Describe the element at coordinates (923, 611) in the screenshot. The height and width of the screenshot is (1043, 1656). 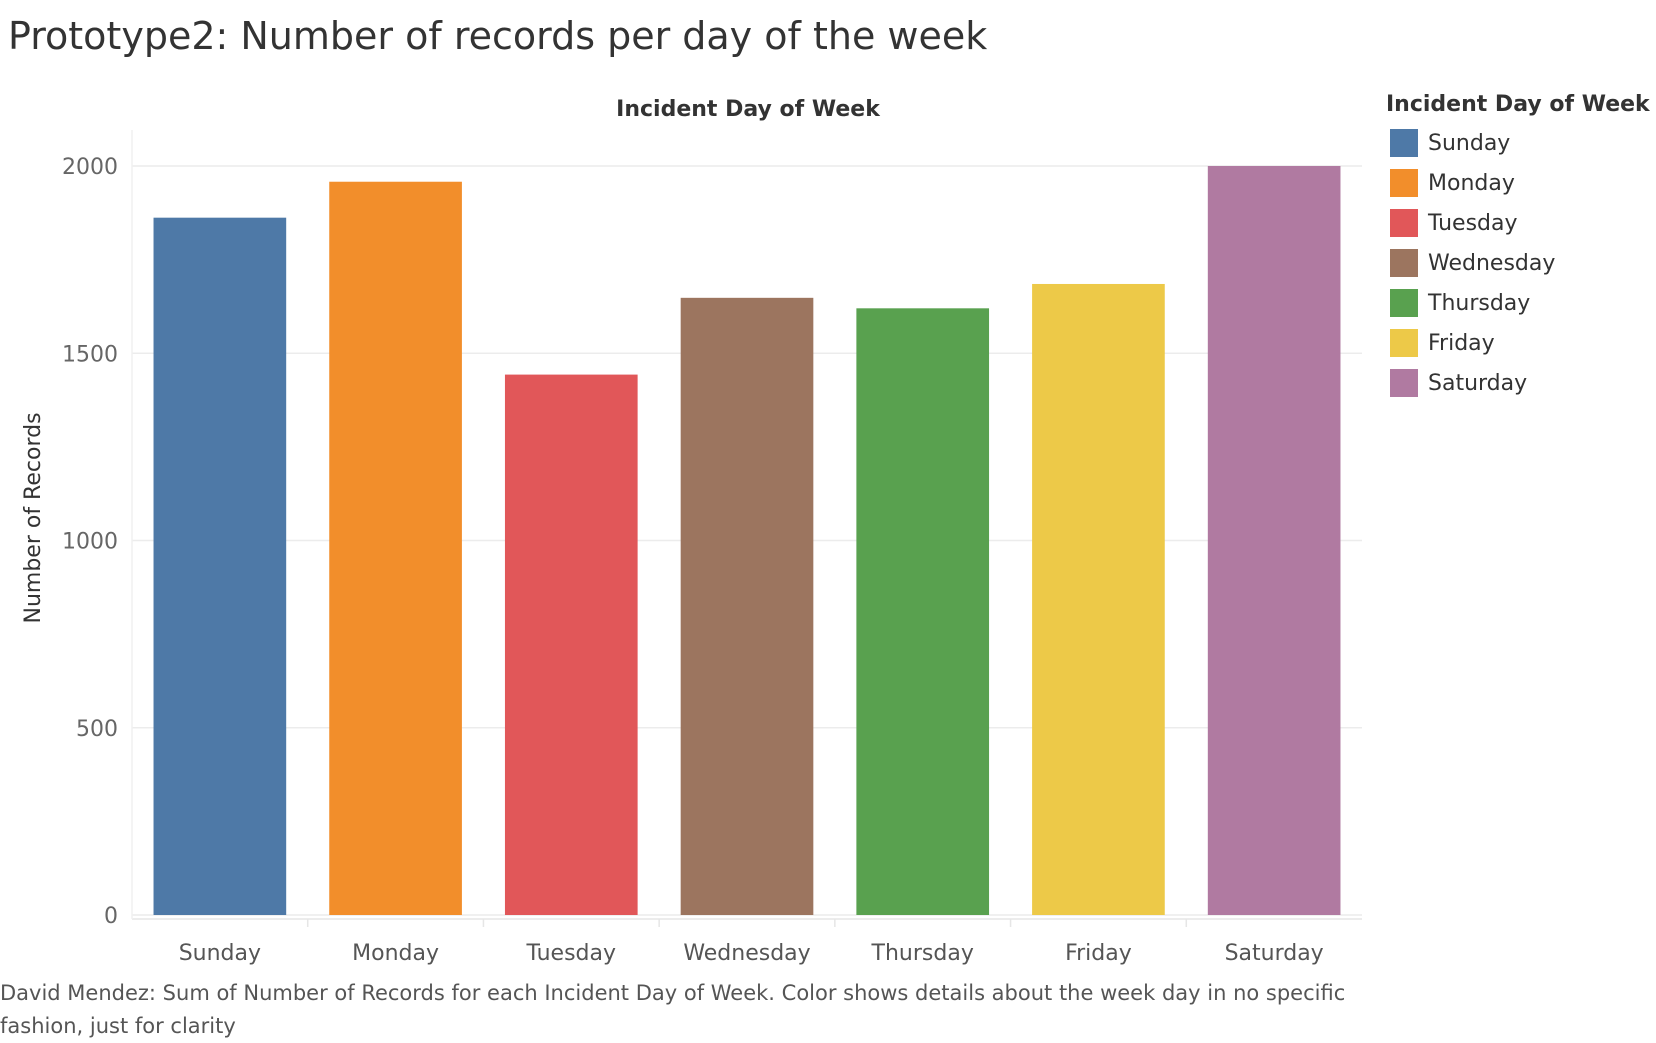
I see `bar-thursday` at that location.